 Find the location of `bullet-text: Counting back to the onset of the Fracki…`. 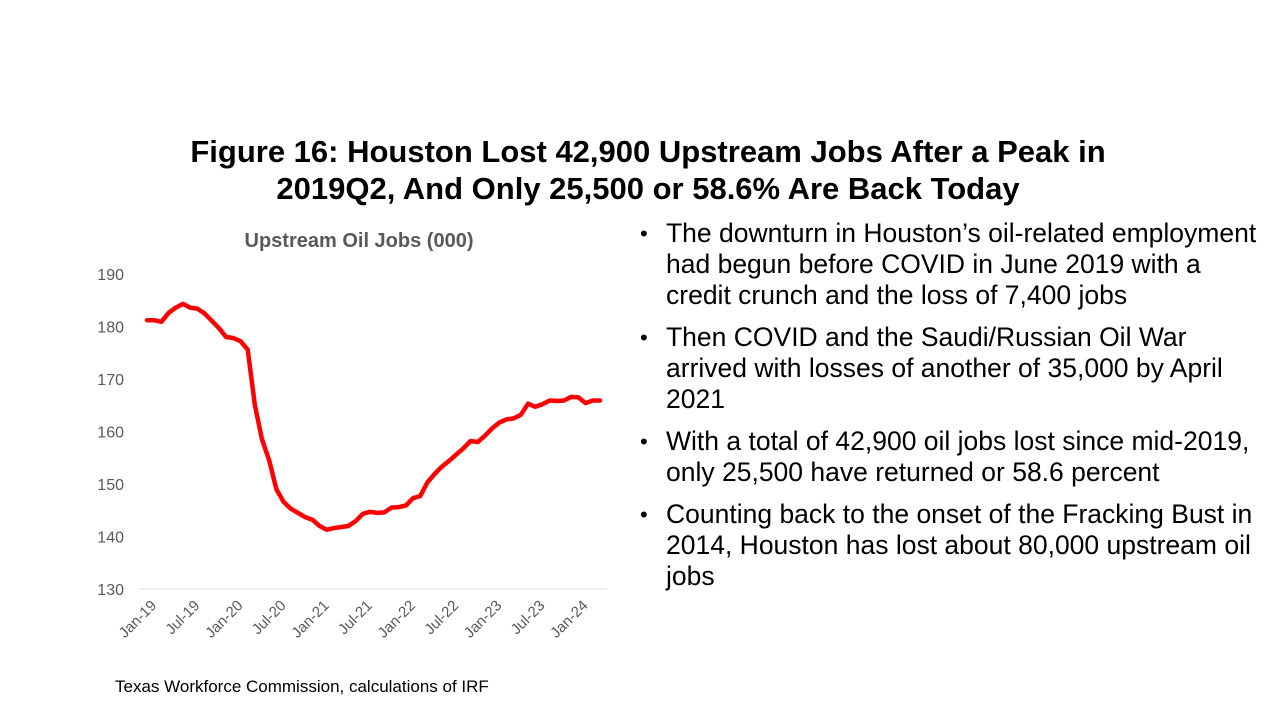

bullet-text: Counting back to the onset of the Fracki… is located at coordinates (959, 545).